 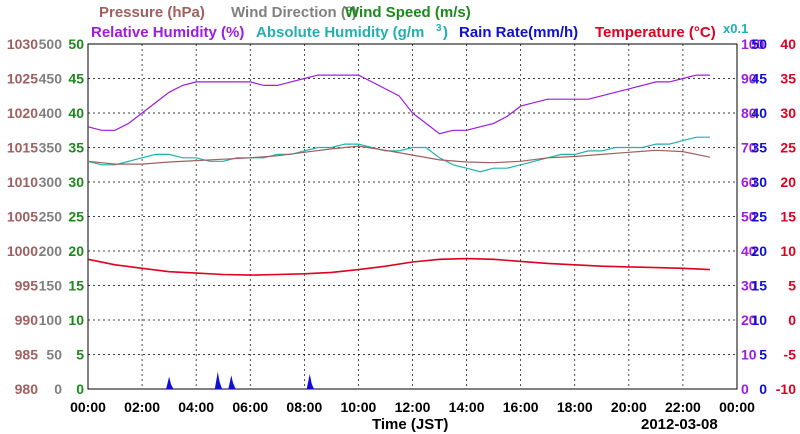 What do you see at coordinates (735, 28) in the screenshot?
I see `x01-label: x0.1` at bounding box center [735, 28].